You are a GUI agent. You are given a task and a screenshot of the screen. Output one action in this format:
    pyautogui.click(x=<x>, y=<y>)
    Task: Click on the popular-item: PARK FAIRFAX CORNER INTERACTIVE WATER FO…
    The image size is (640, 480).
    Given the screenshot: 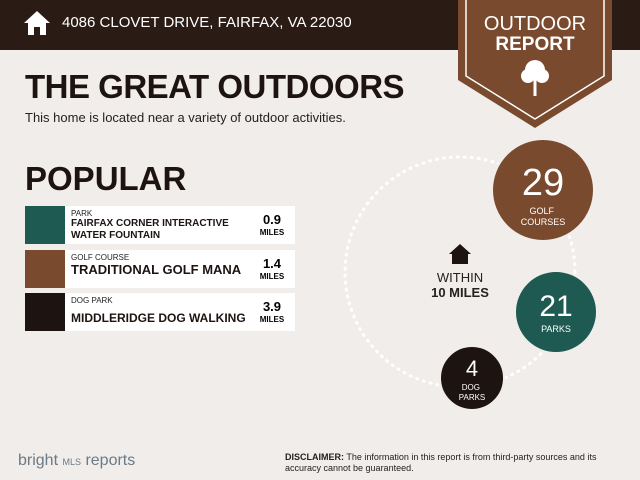 What is the action you would take?
    pyautogui.click(x=160, y=225)
    